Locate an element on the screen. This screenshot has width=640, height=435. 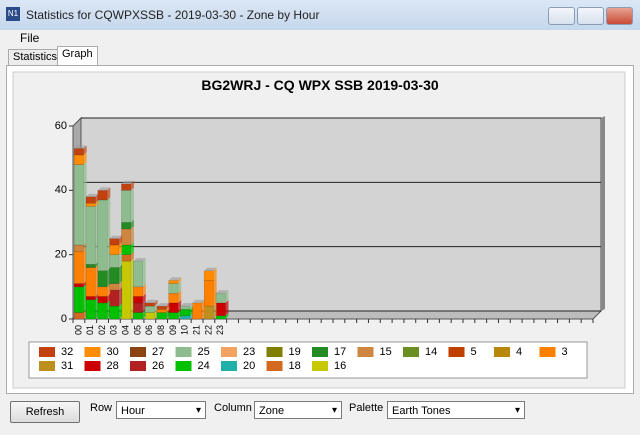
legend-label: 26 is located at coordinates (158, 366).